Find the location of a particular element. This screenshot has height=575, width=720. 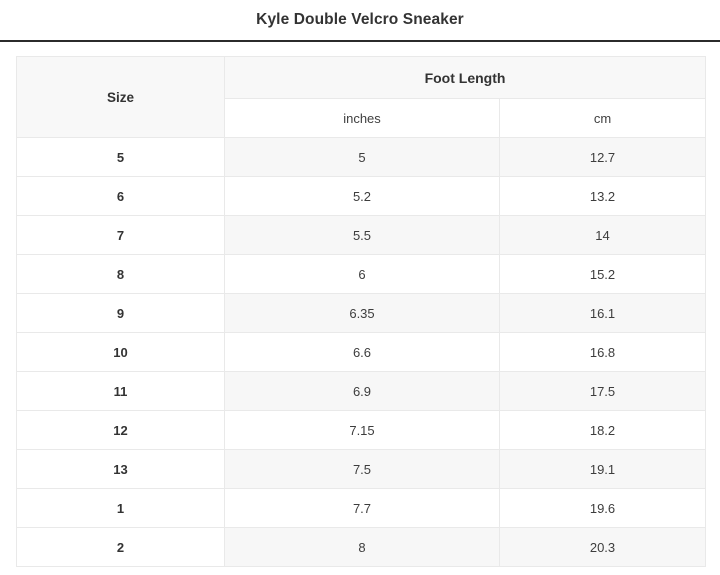

cell-size: 1 is located at coordinates (120, 508).